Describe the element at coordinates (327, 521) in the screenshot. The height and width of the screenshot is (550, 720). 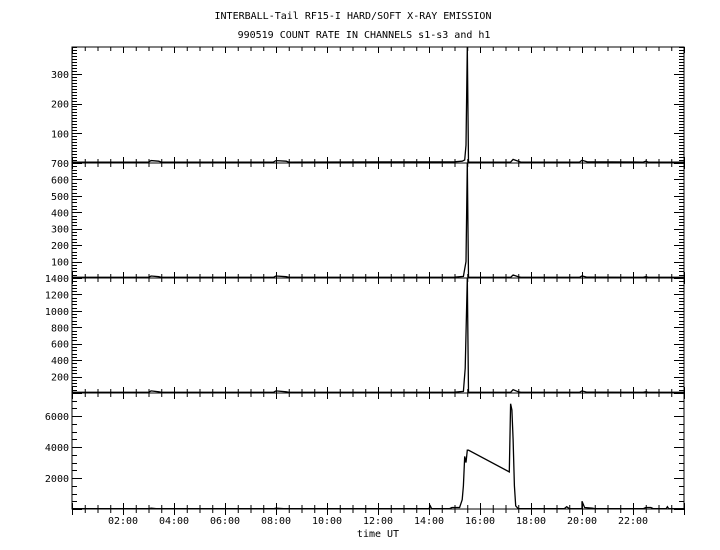
I see `x-tick-label: 10:00` at that location.